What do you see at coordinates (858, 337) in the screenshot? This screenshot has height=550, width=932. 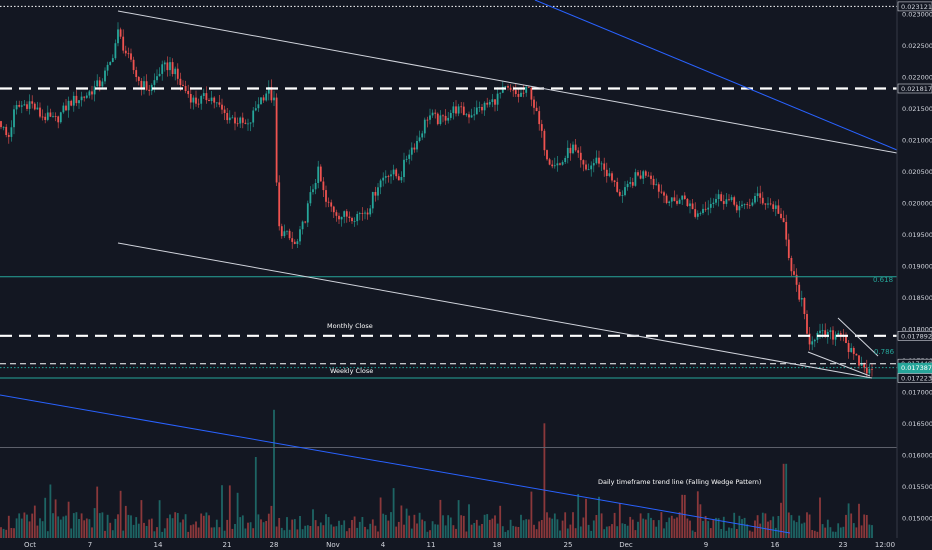 I see `wedge-upper-line` at bounding box center [858, 337].